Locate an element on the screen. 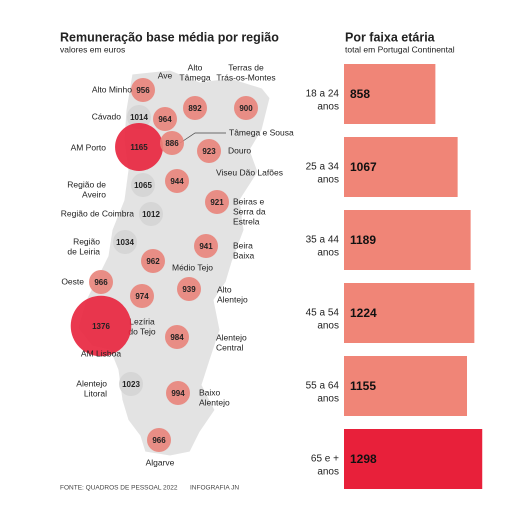  region-name: Trás-os-Montes is located at coordinates (245, 77).